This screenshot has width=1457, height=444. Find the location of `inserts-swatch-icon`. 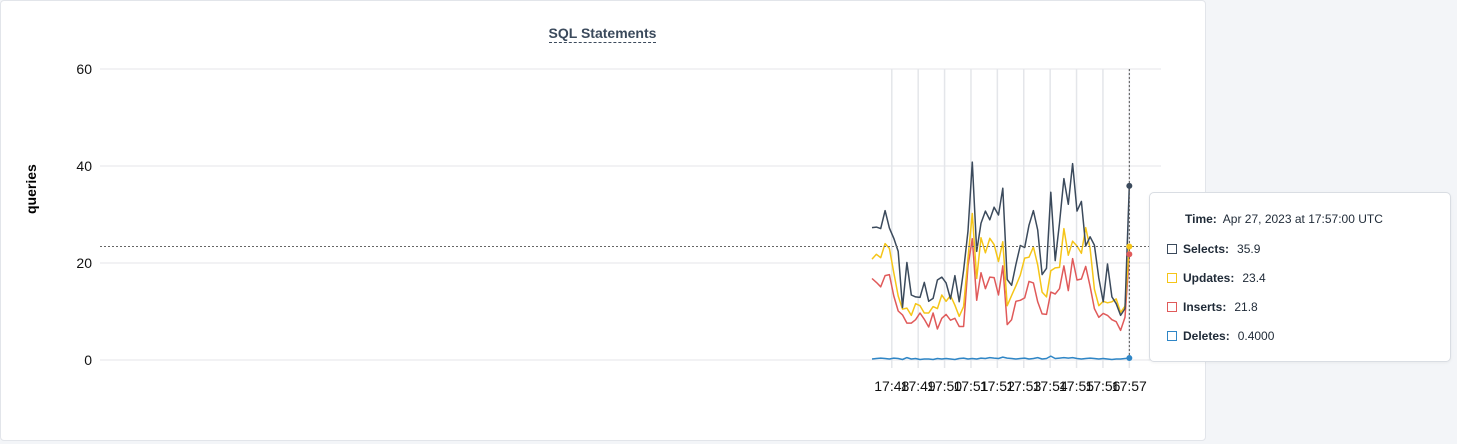

inserts-swatch-icon is located at coordinates (1172, 307).